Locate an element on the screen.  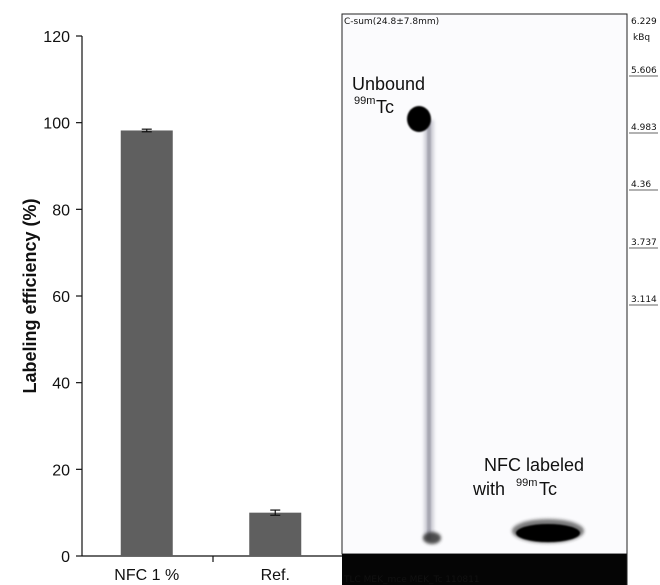
scan-footer-text: TLC MEK_mce MEK_Tc 110811 is located at coordinates (411, 580).